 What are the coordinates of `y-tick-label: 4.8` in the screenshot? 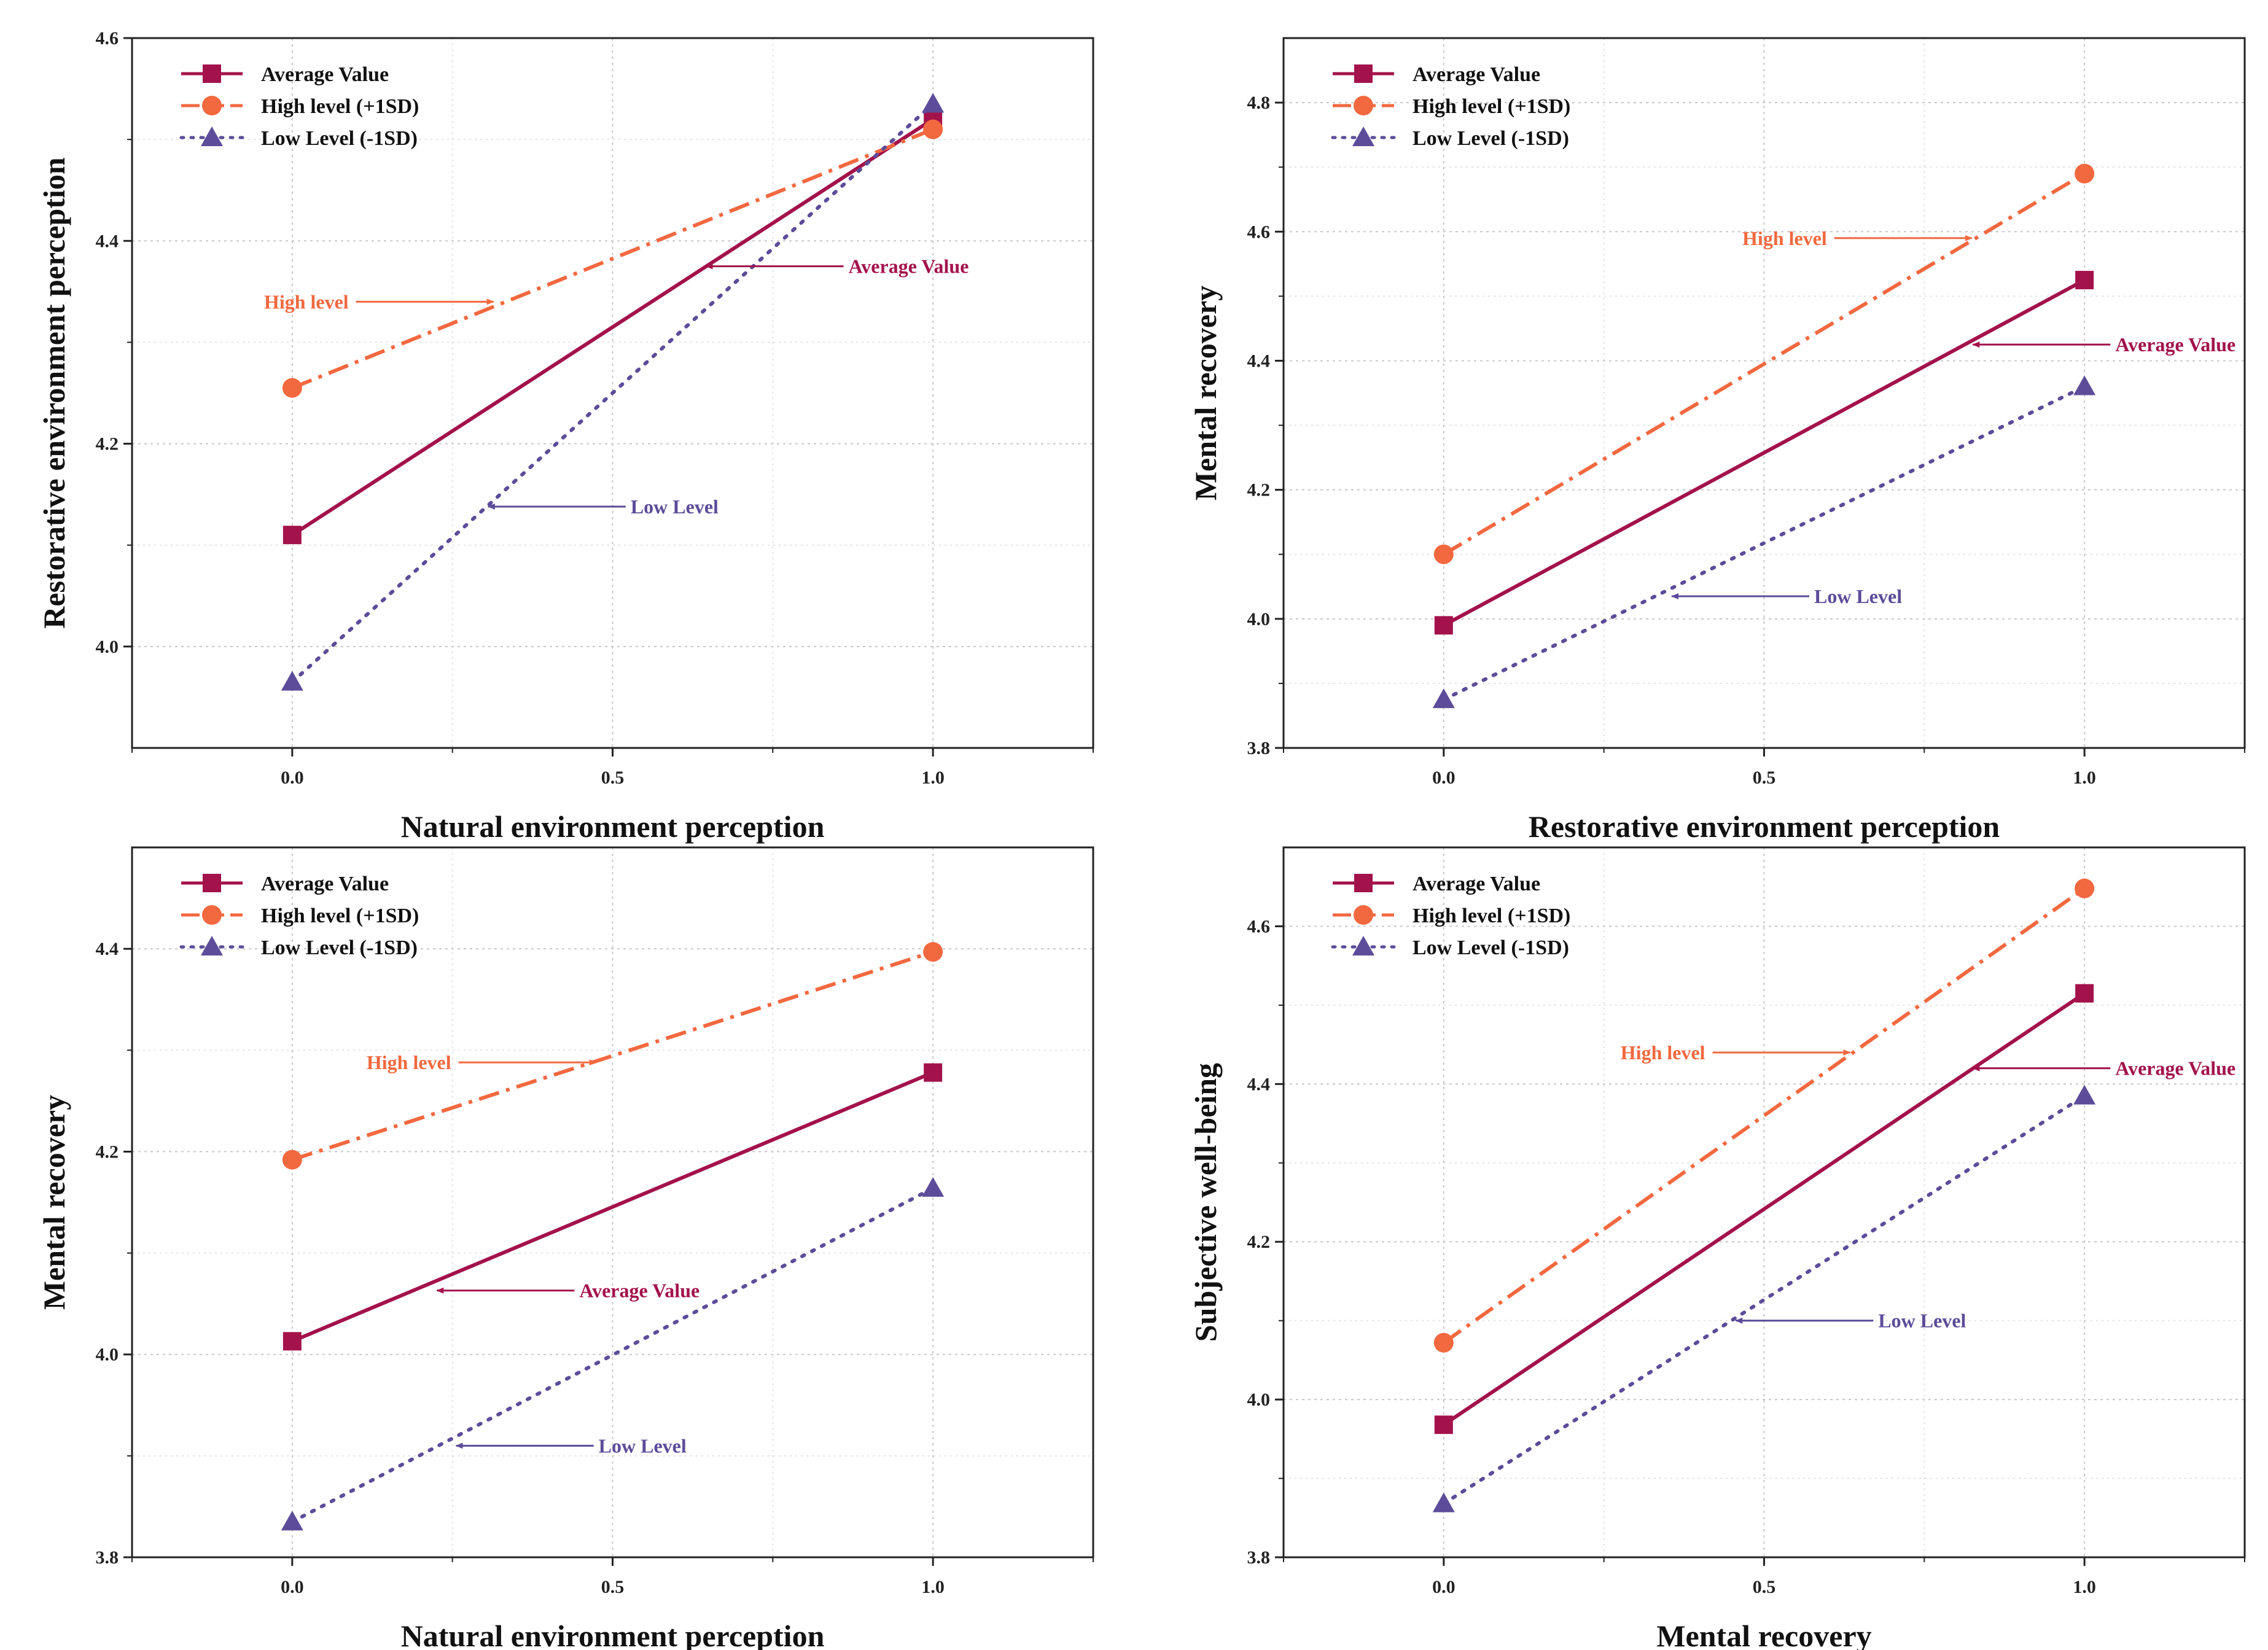 It's located at (1259, 103).